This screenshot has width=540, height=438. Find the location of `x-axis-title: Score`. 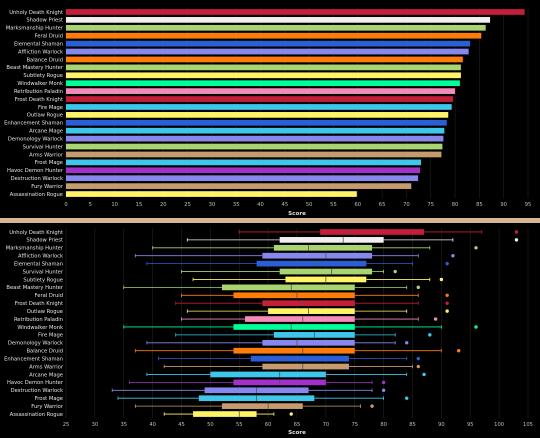

x-axis-title: Score is located at coordinates (297, 214).